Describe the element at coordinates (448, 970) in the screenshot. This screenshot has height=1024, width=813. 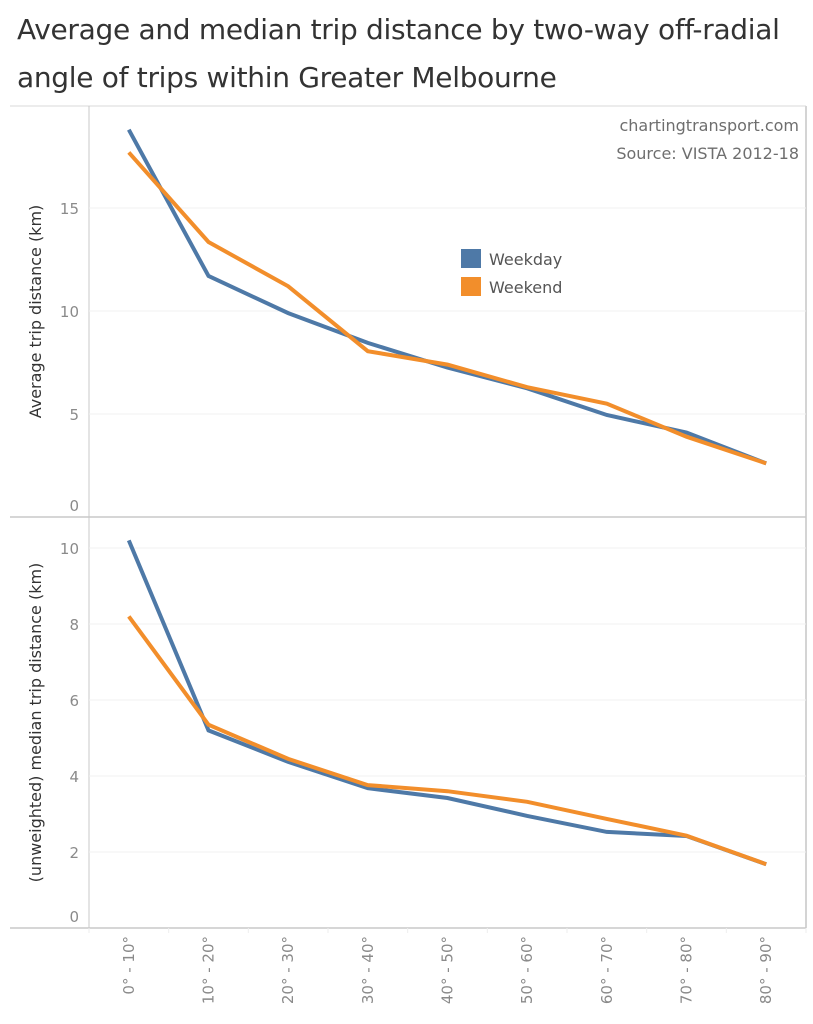
I see `x-category-label: 40° - 50°` at that location.